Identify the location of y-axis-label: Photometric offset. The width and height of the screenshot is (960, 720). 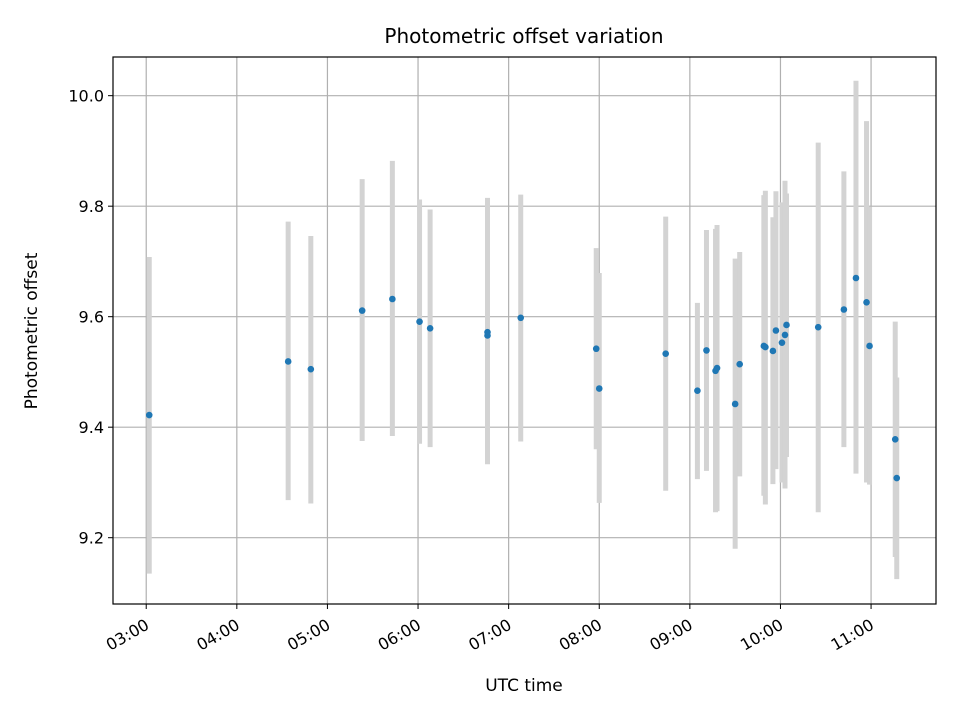
(32, 330).